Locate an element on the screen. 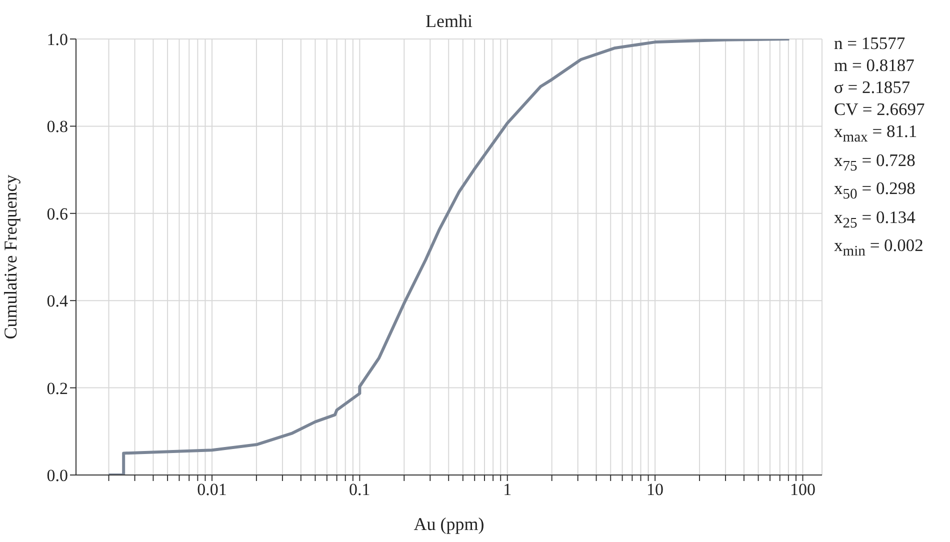  y-tick-label: 0.8 is located at coordinates (57, 126).